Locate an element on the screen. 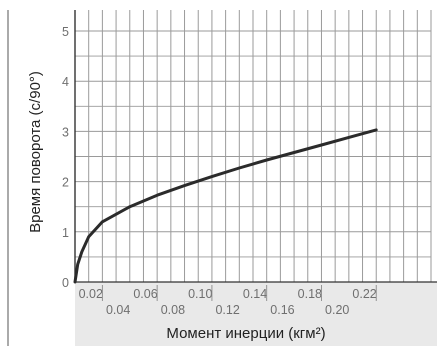 This screenshot has width=437, height=346. x-tick-label-lower: 0.08 is located at coordinates (173, 310).